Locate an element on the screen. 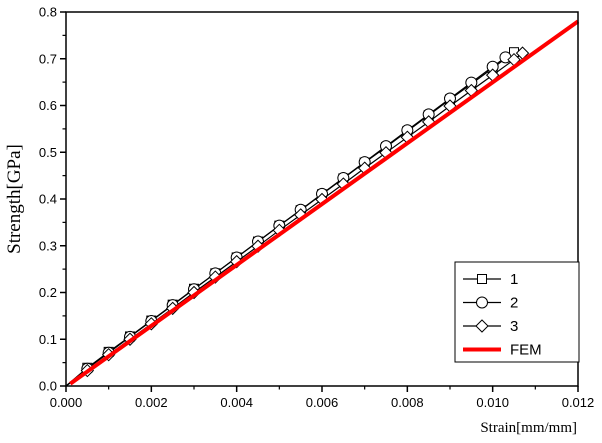  x-axis-label: Strain[mm/mm] is located at coordinates (528, 428).